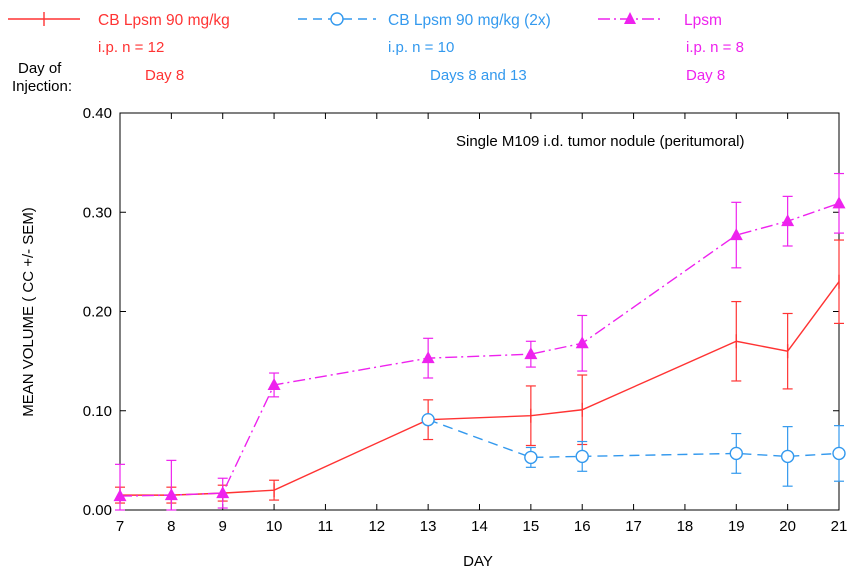 The width and height of the screenshot is (852, 571). Describe the element at coordinates (685, 526) in the screenshot. I see `x-tick-label: 18` at that location.